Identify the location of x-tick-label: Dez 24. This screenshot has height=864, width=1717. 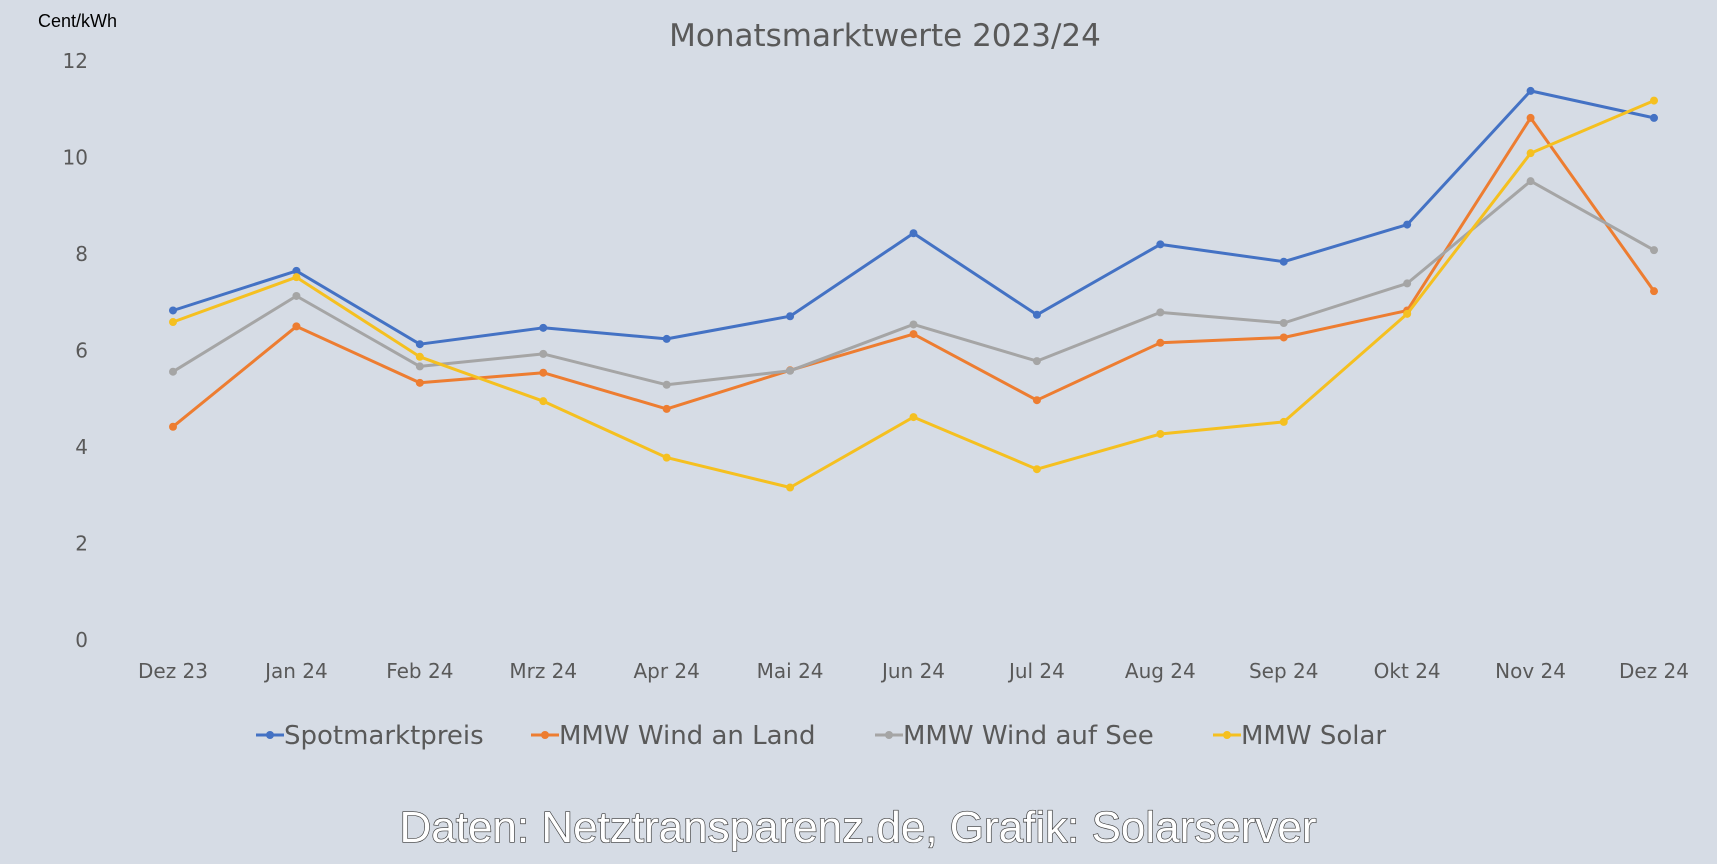
(1654, 671).